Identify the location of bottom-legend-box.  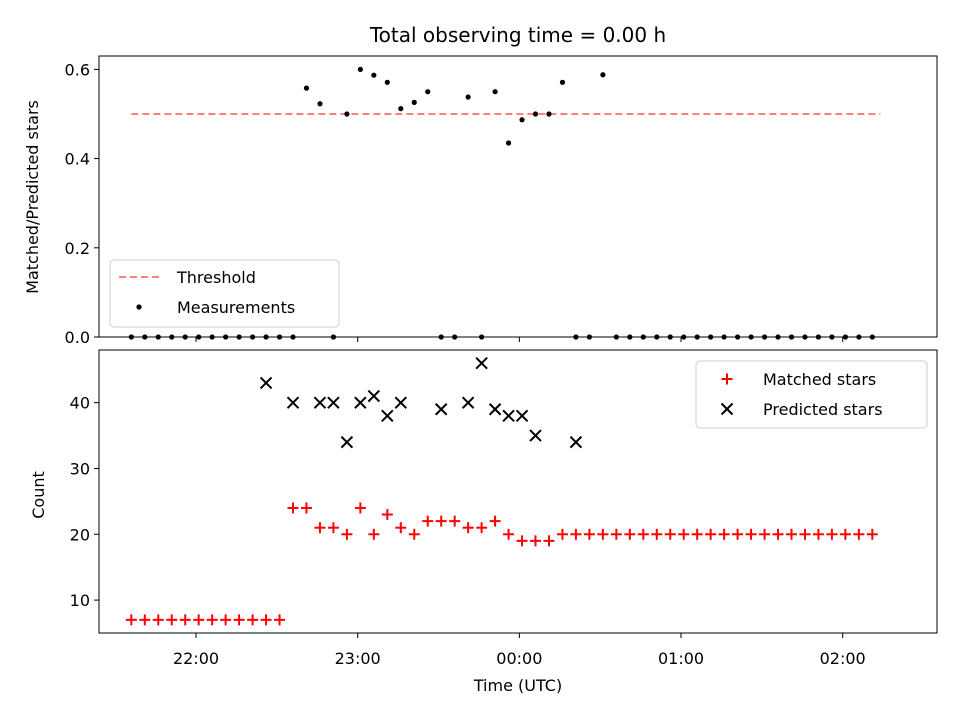
(811, 394).